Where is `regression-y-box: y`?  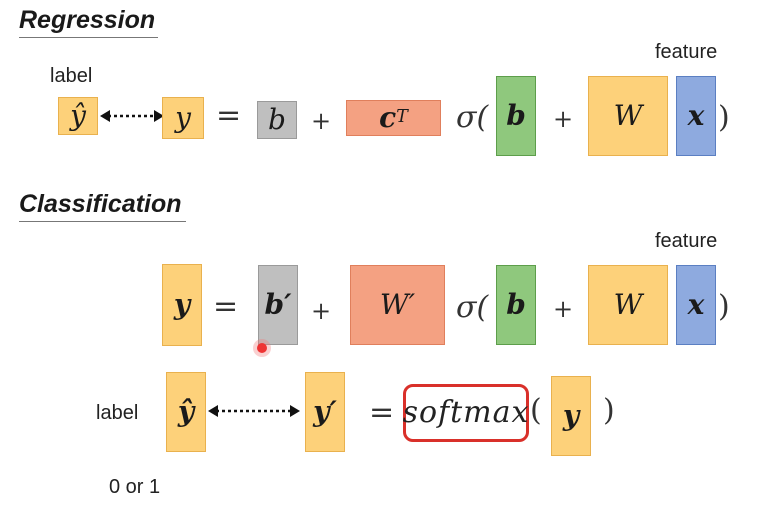
regression-y-box: y is located at coordinates (183, 118).